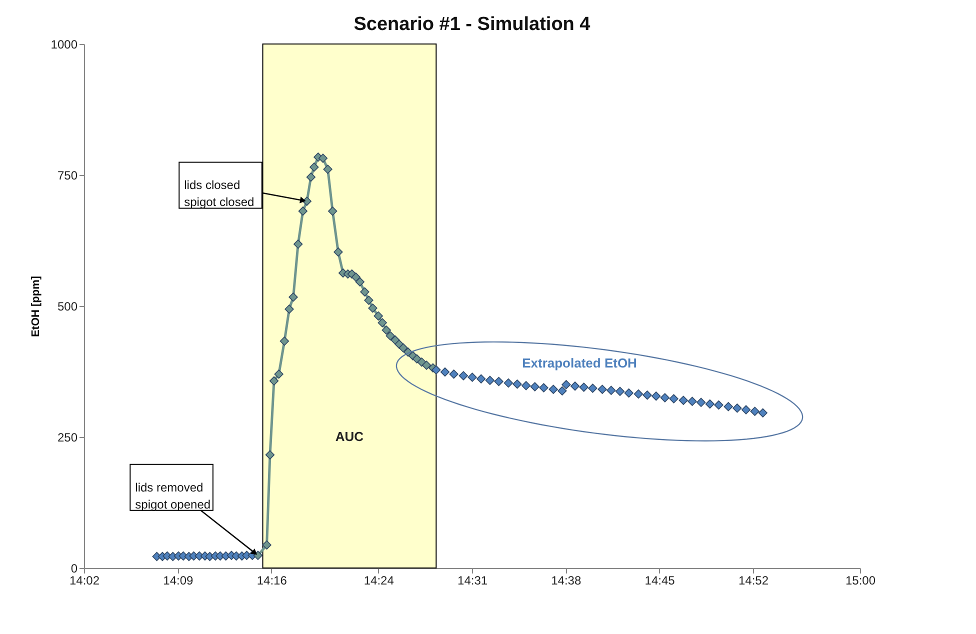  I want to click on x-tick-label: 14:45, so click(660, 581).